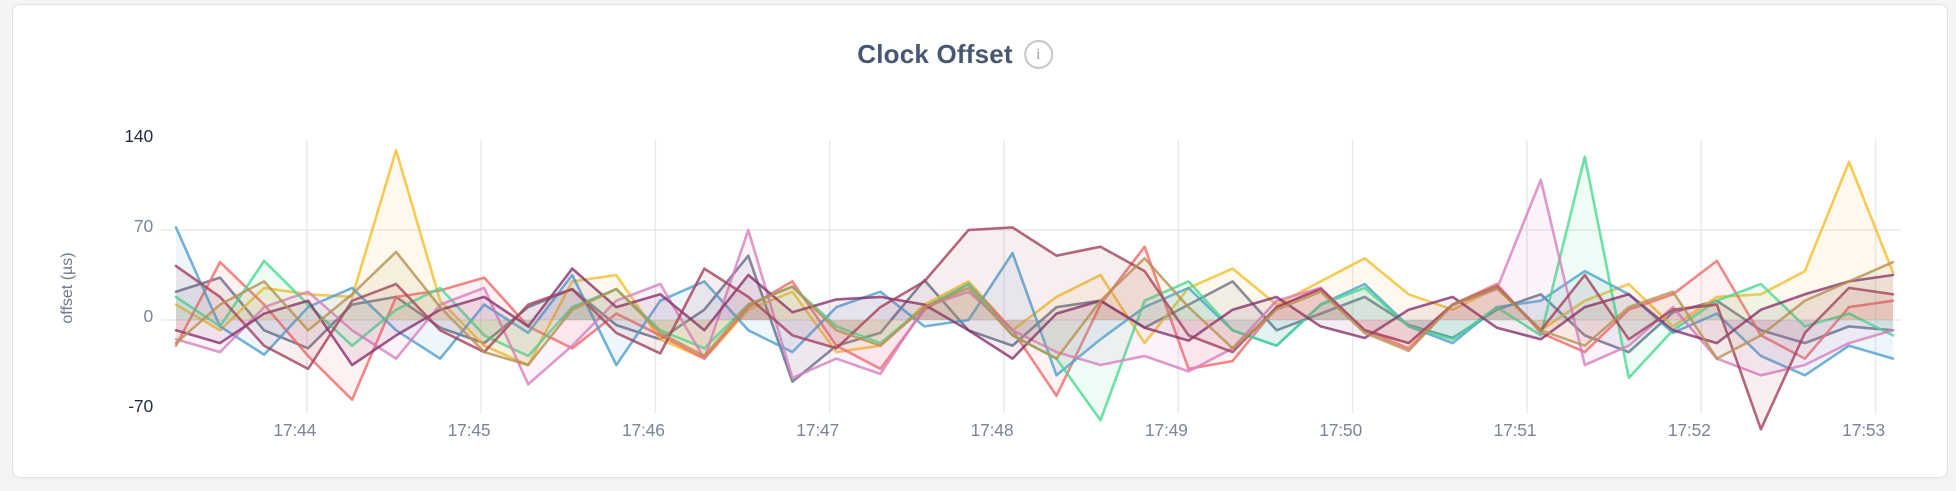 This screenshot has height=491, width=1956. Describe the element at coordinates (148, 316) in the screenshot. I see `y-tick-label: 0` at that location.